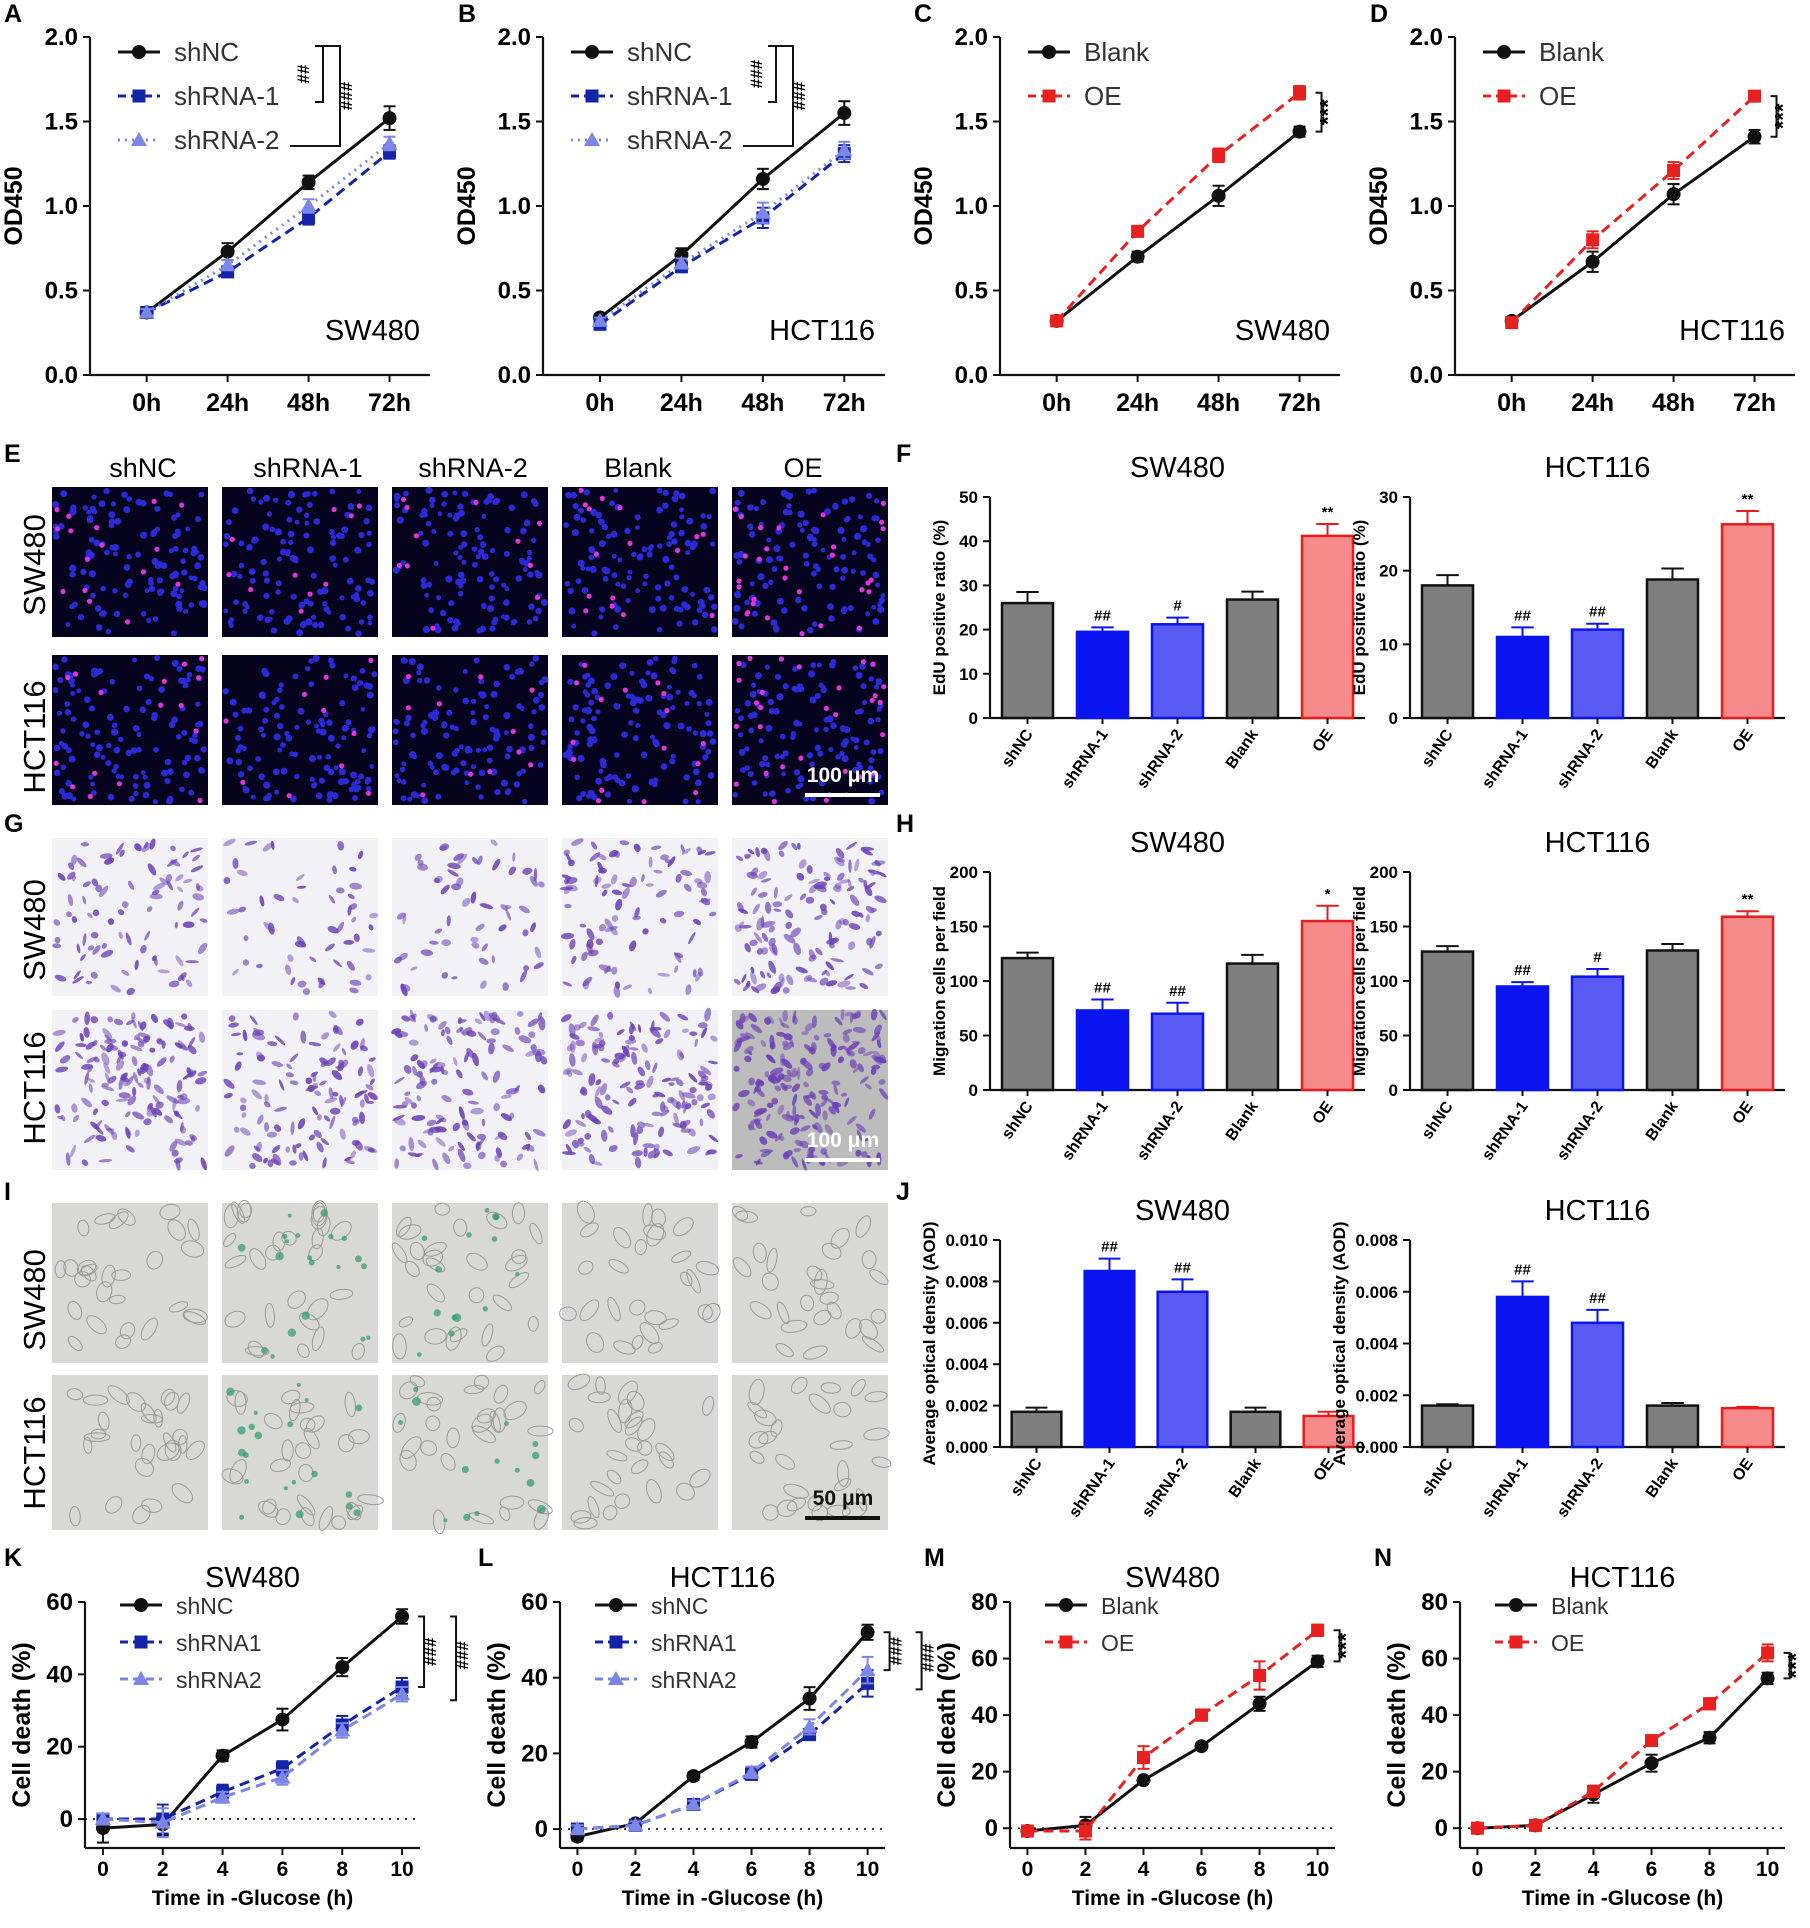 This screenshot has width=1810, height=1928. What do you see at coordinates (331, 1236) in the screenshot?
I see `senescent-stain` at bounding box center [331, 1236].